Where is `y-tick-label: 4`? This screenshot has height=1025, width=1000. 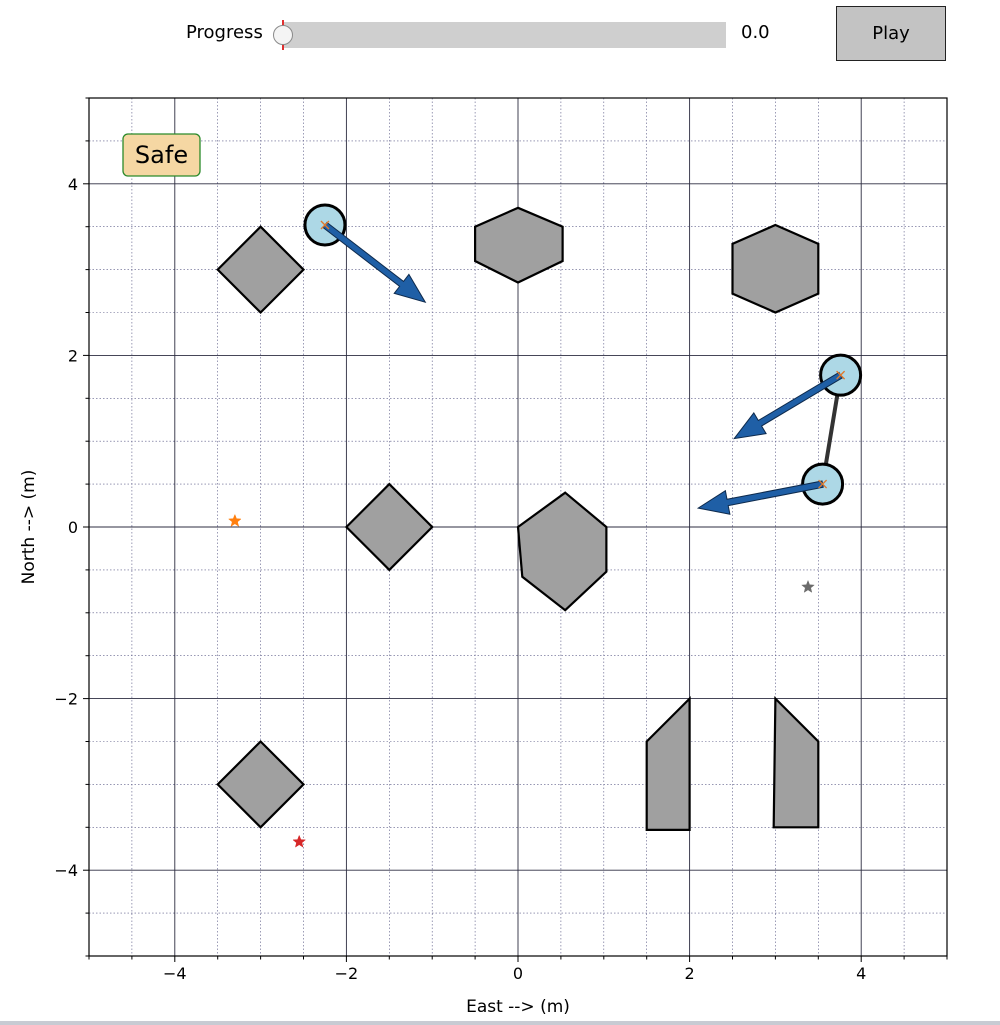
y-tick-label: 4 is located at coordinates (73, 184).